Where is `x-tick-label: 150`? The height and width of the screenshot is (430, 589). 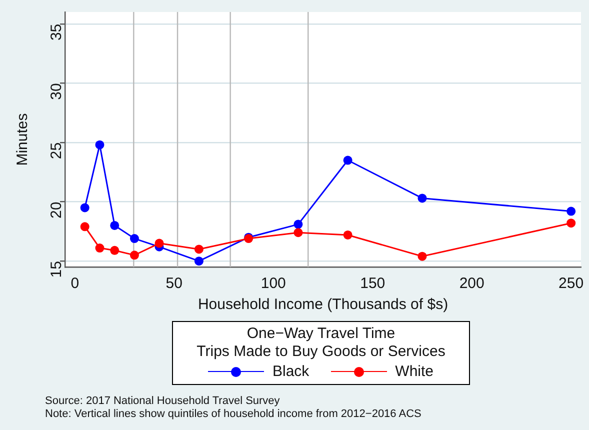
x-tick-label: 150 is located at coordinates (373, 283).